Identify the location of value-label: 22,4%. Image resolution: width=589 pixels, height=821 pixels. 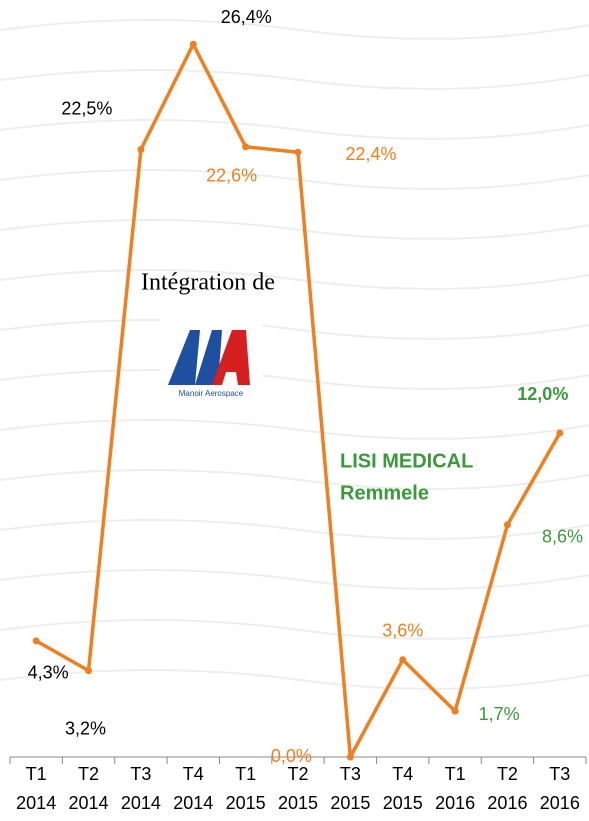
(370, 154).